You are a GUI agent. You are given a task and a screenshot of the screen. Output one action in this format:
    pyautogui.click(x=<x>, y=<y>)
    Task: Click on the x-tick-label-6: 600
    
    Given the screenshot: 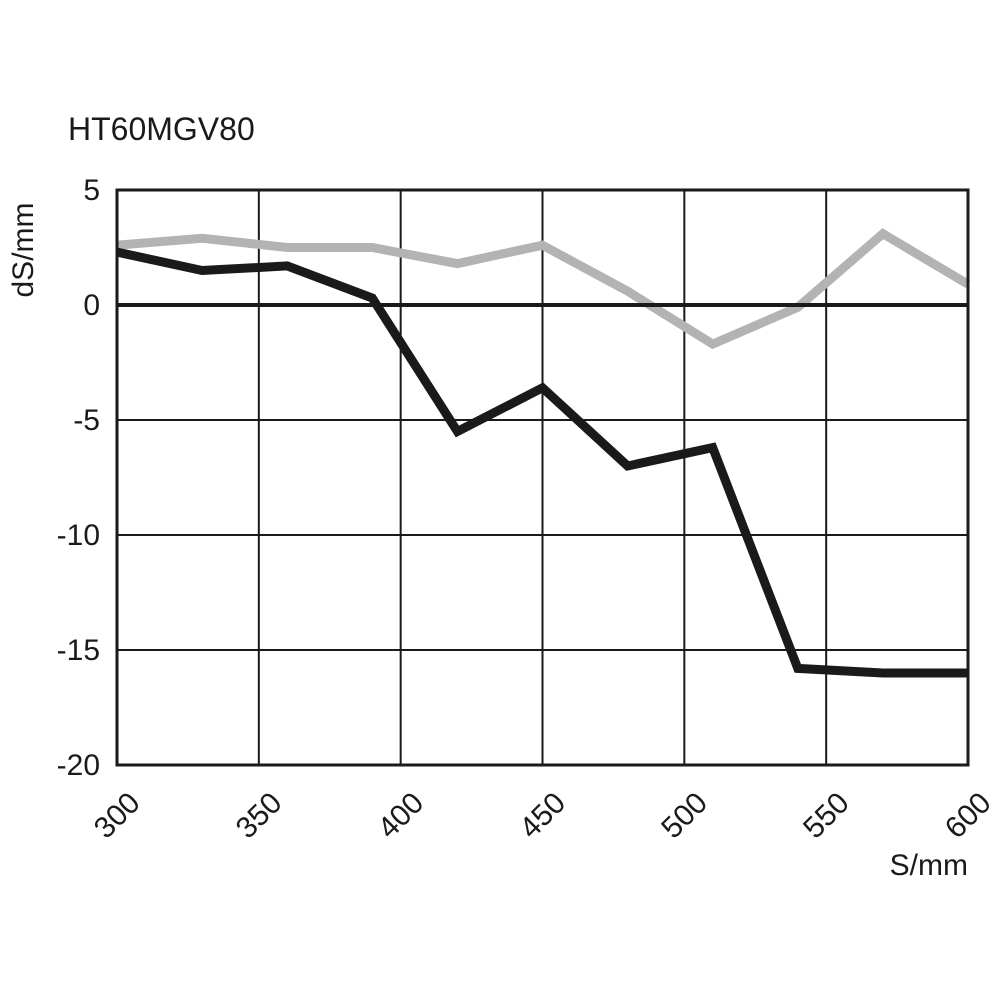 What is the action you would take?
    pyautogui.click(x=968, y=815)
    